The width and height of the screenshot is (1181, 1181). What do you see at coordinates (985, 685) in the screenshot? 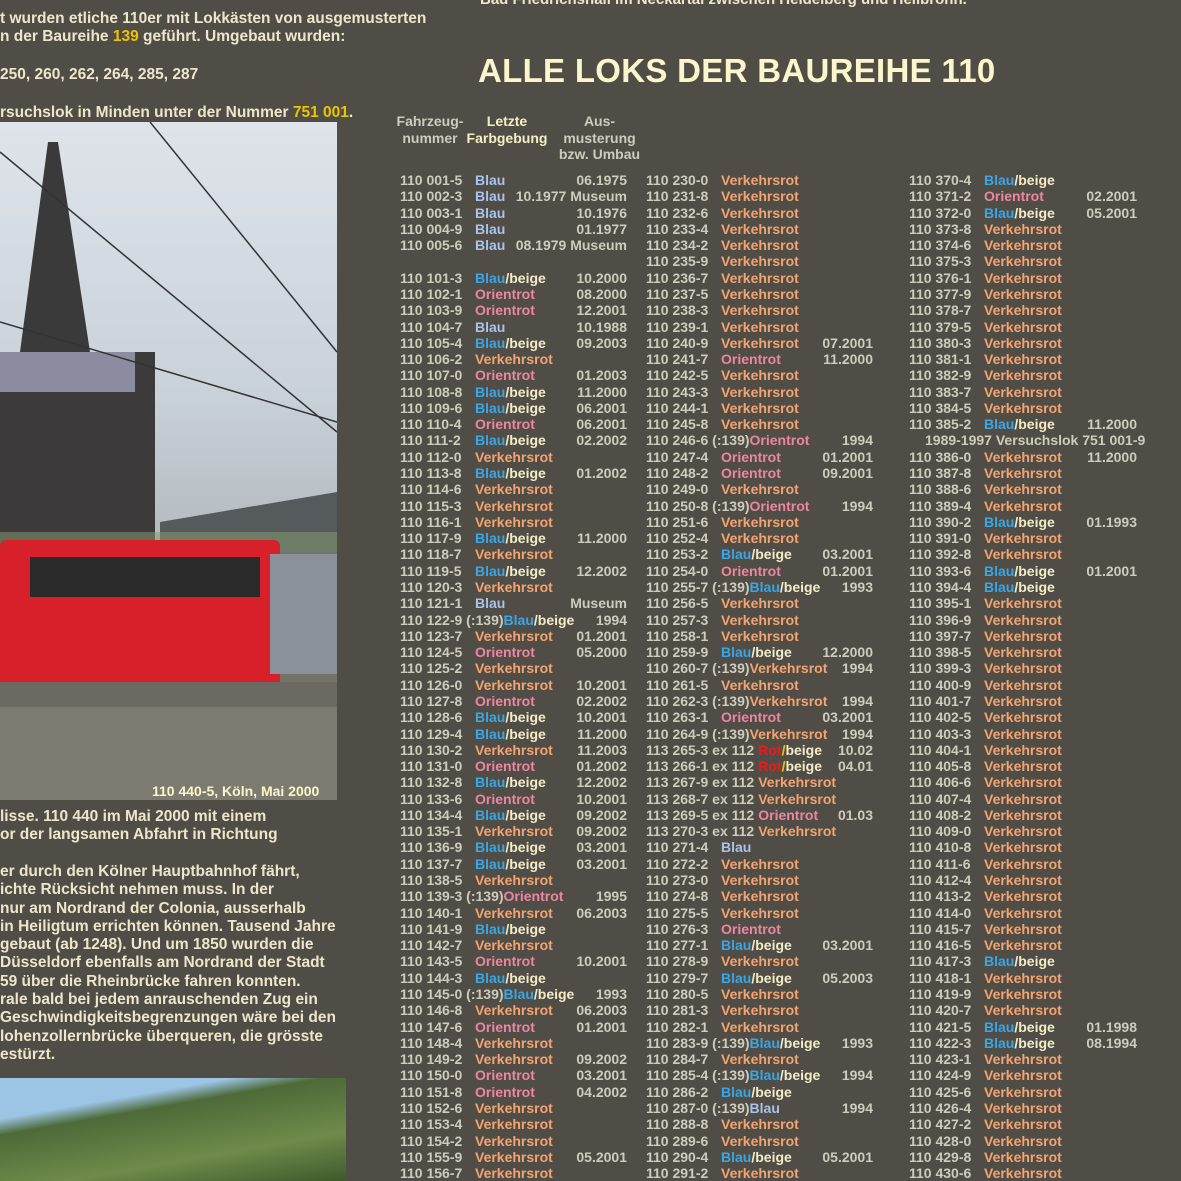
I see `table-row: 110 400-9 Verkehrsrot` at bounding box center [985, 685].